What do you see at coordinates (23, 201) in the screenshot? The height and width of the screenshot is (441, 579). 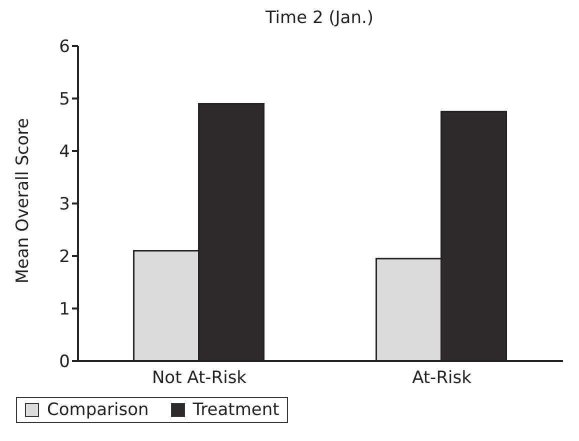 I see `y-axis-title: Mean Overall Score` at bounding box center [23, 201].